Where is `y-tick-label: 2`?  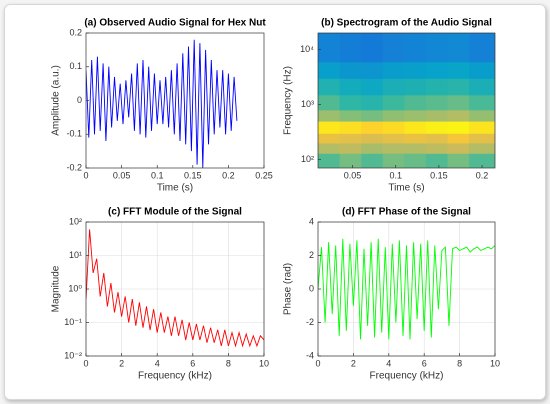
y-tick-label: 2 is located at coordinates (311, 255).